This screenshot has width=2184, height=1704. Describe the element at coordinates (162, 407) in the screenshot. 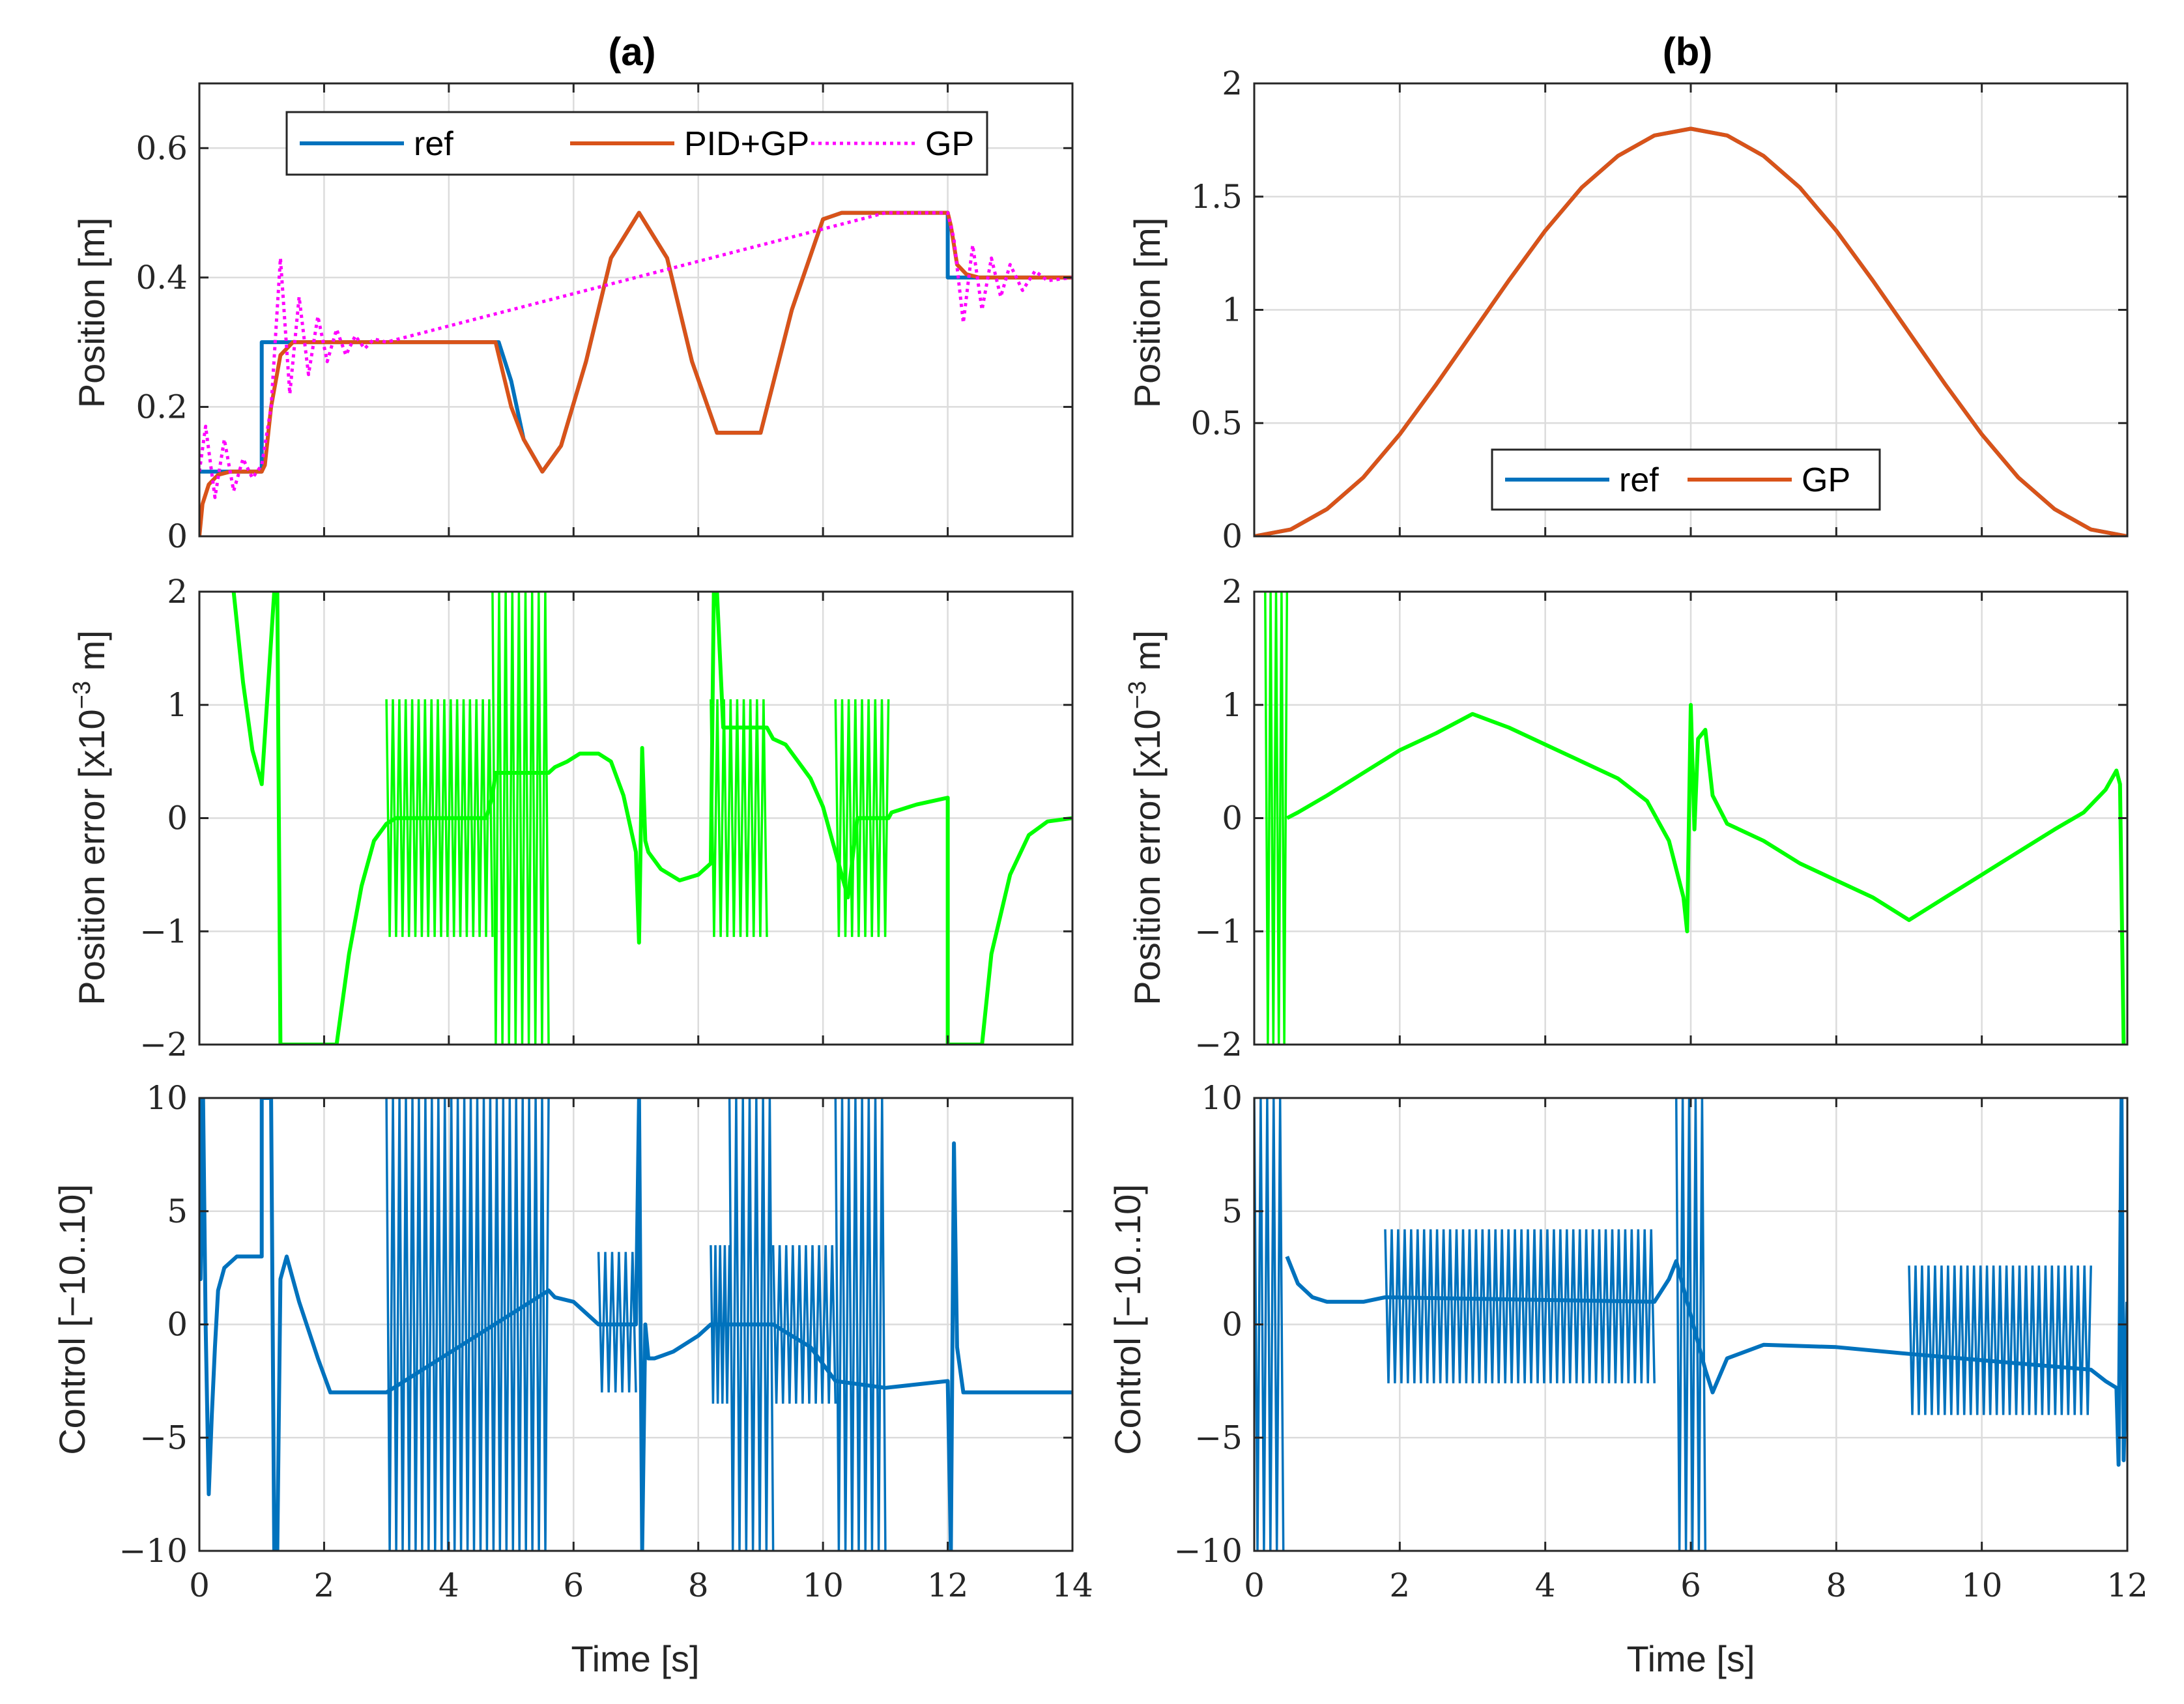

I see `y-tick-label: 0.2` at that location.